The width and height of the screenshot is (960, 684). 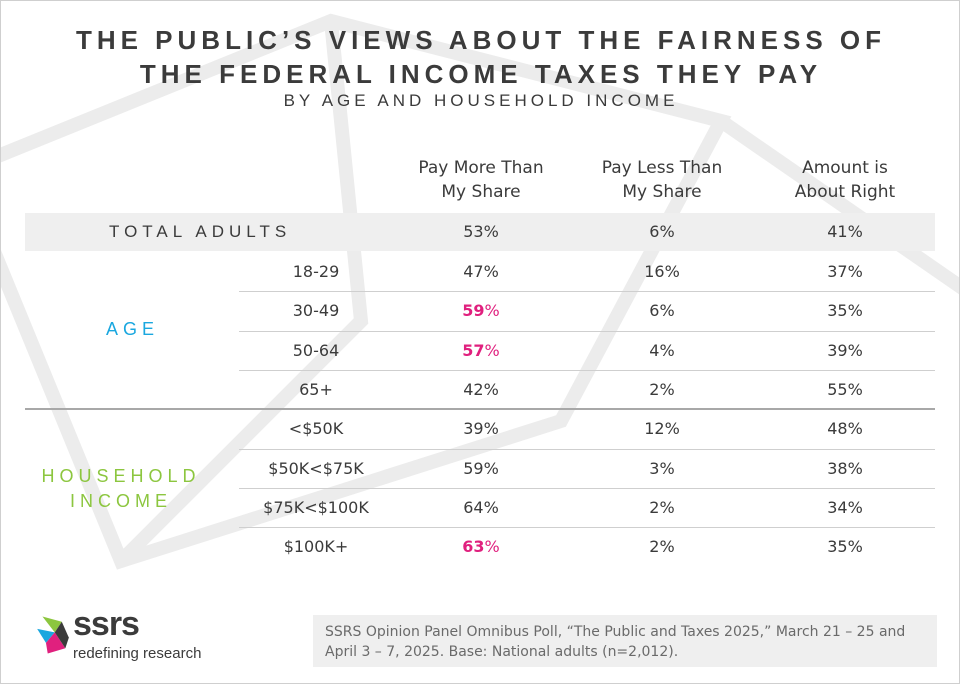 What do you see at coordinates (662, 428) in the screenshot?
I see `table-cell: 12%` at bounding box center [662, 428].